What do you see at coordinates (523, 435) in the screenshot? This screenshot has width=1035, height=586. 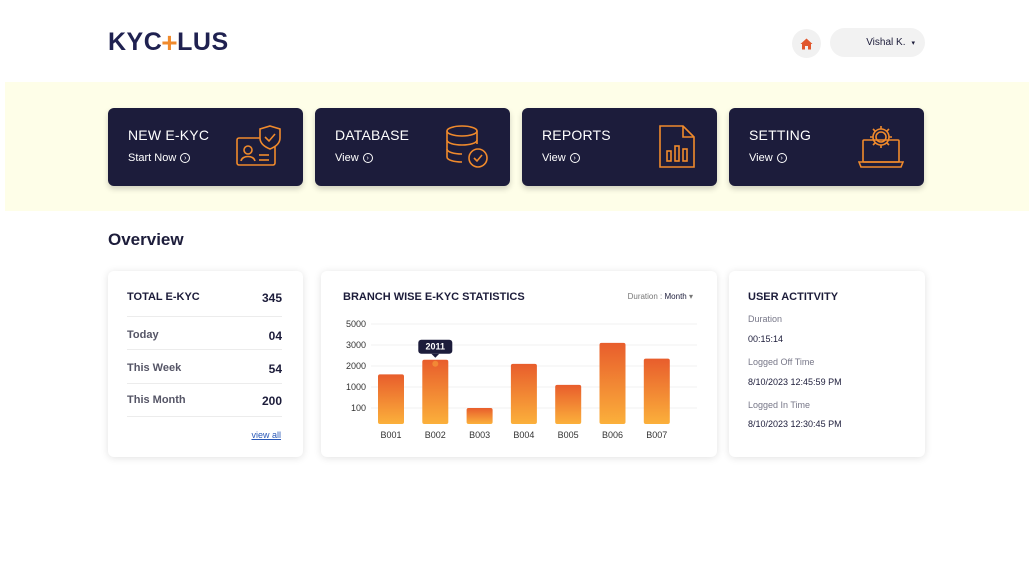 I see `x-tick-label: B004` at bounding box center [523, 435].